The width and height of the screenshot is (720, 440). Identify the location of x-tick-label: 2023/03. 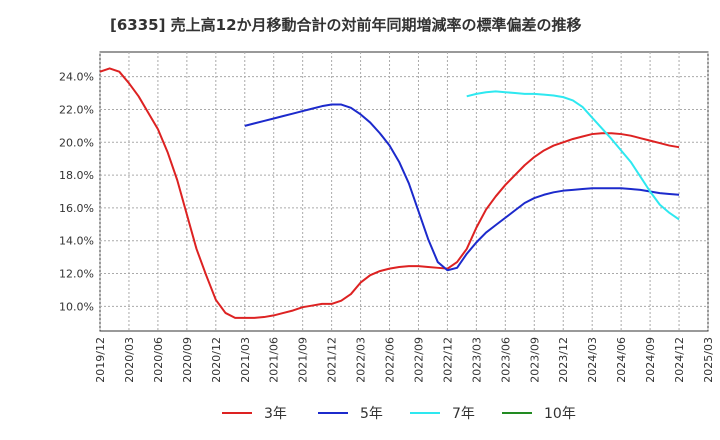
(476, 360).